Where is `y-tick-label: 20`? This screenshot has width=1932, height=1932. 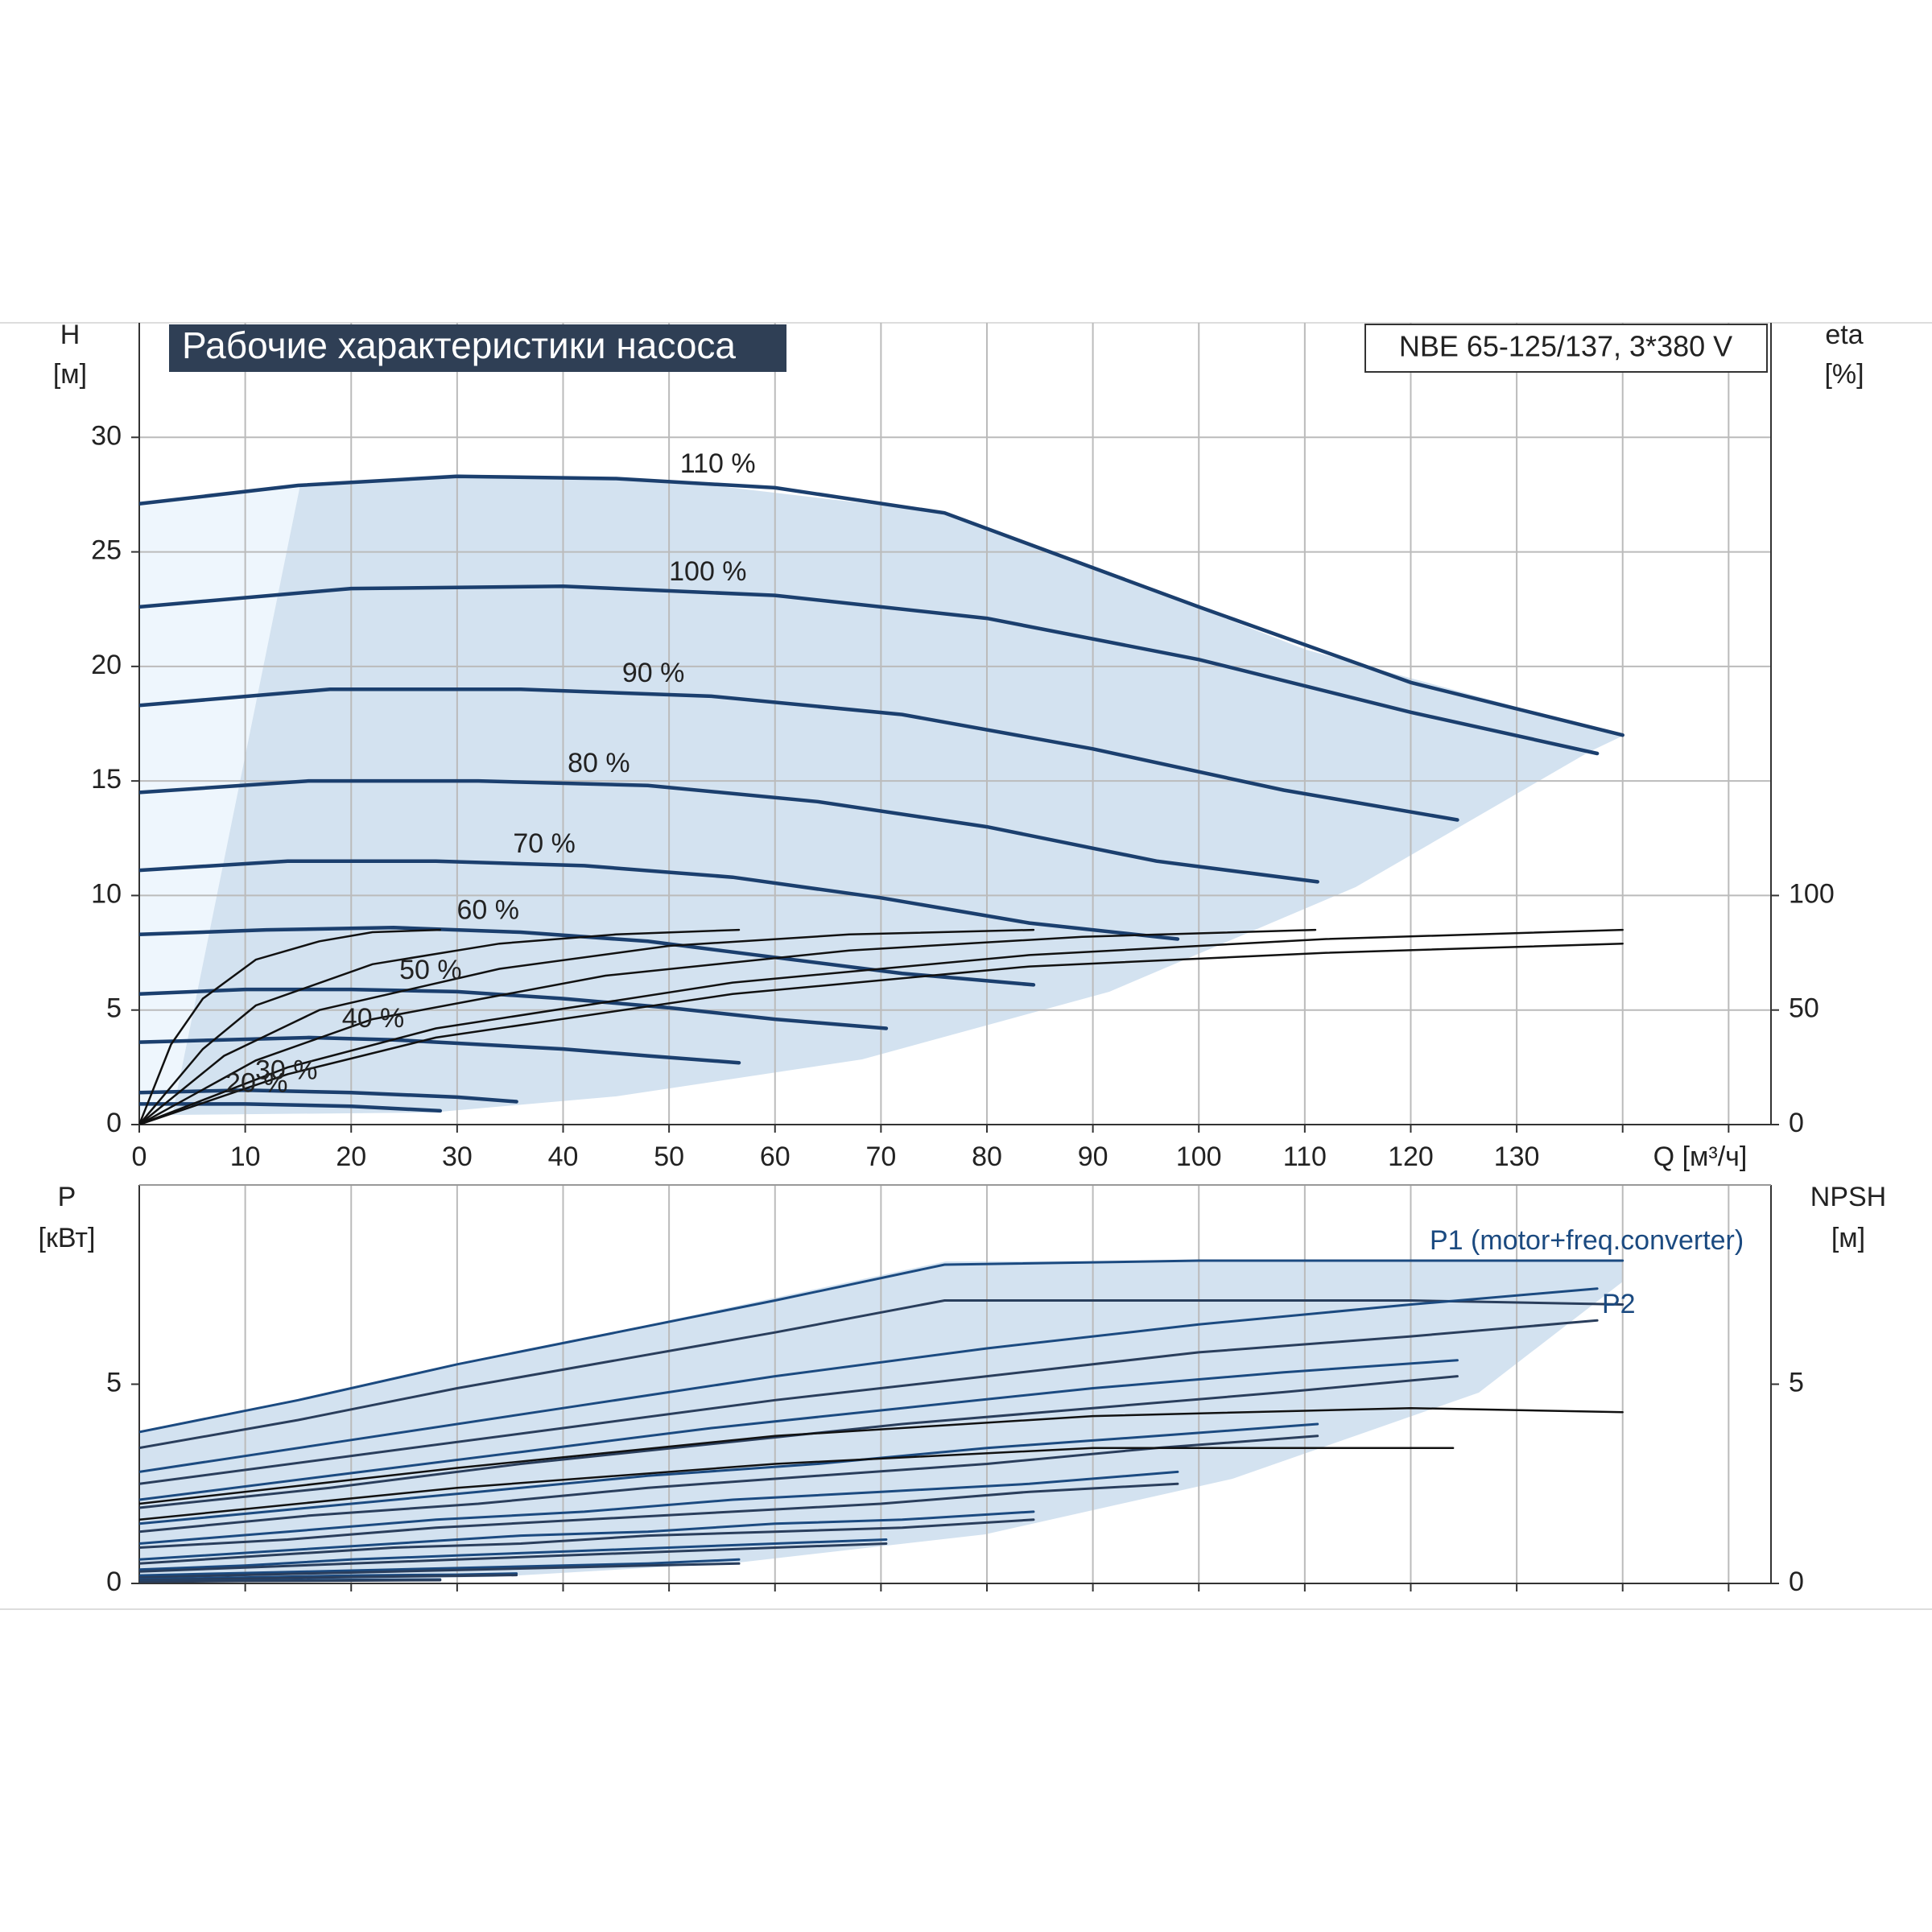 y-tick-label: 20 is located at coordinates (106, 665).